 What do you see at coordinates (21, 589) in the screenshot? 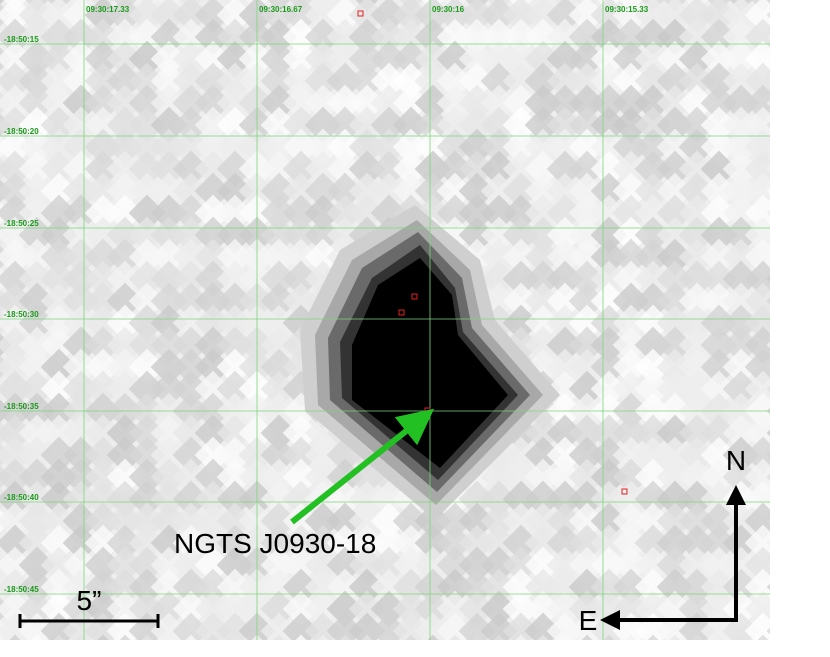
I see `dec-label: -18:50:45` at bounding box center [21, 589].